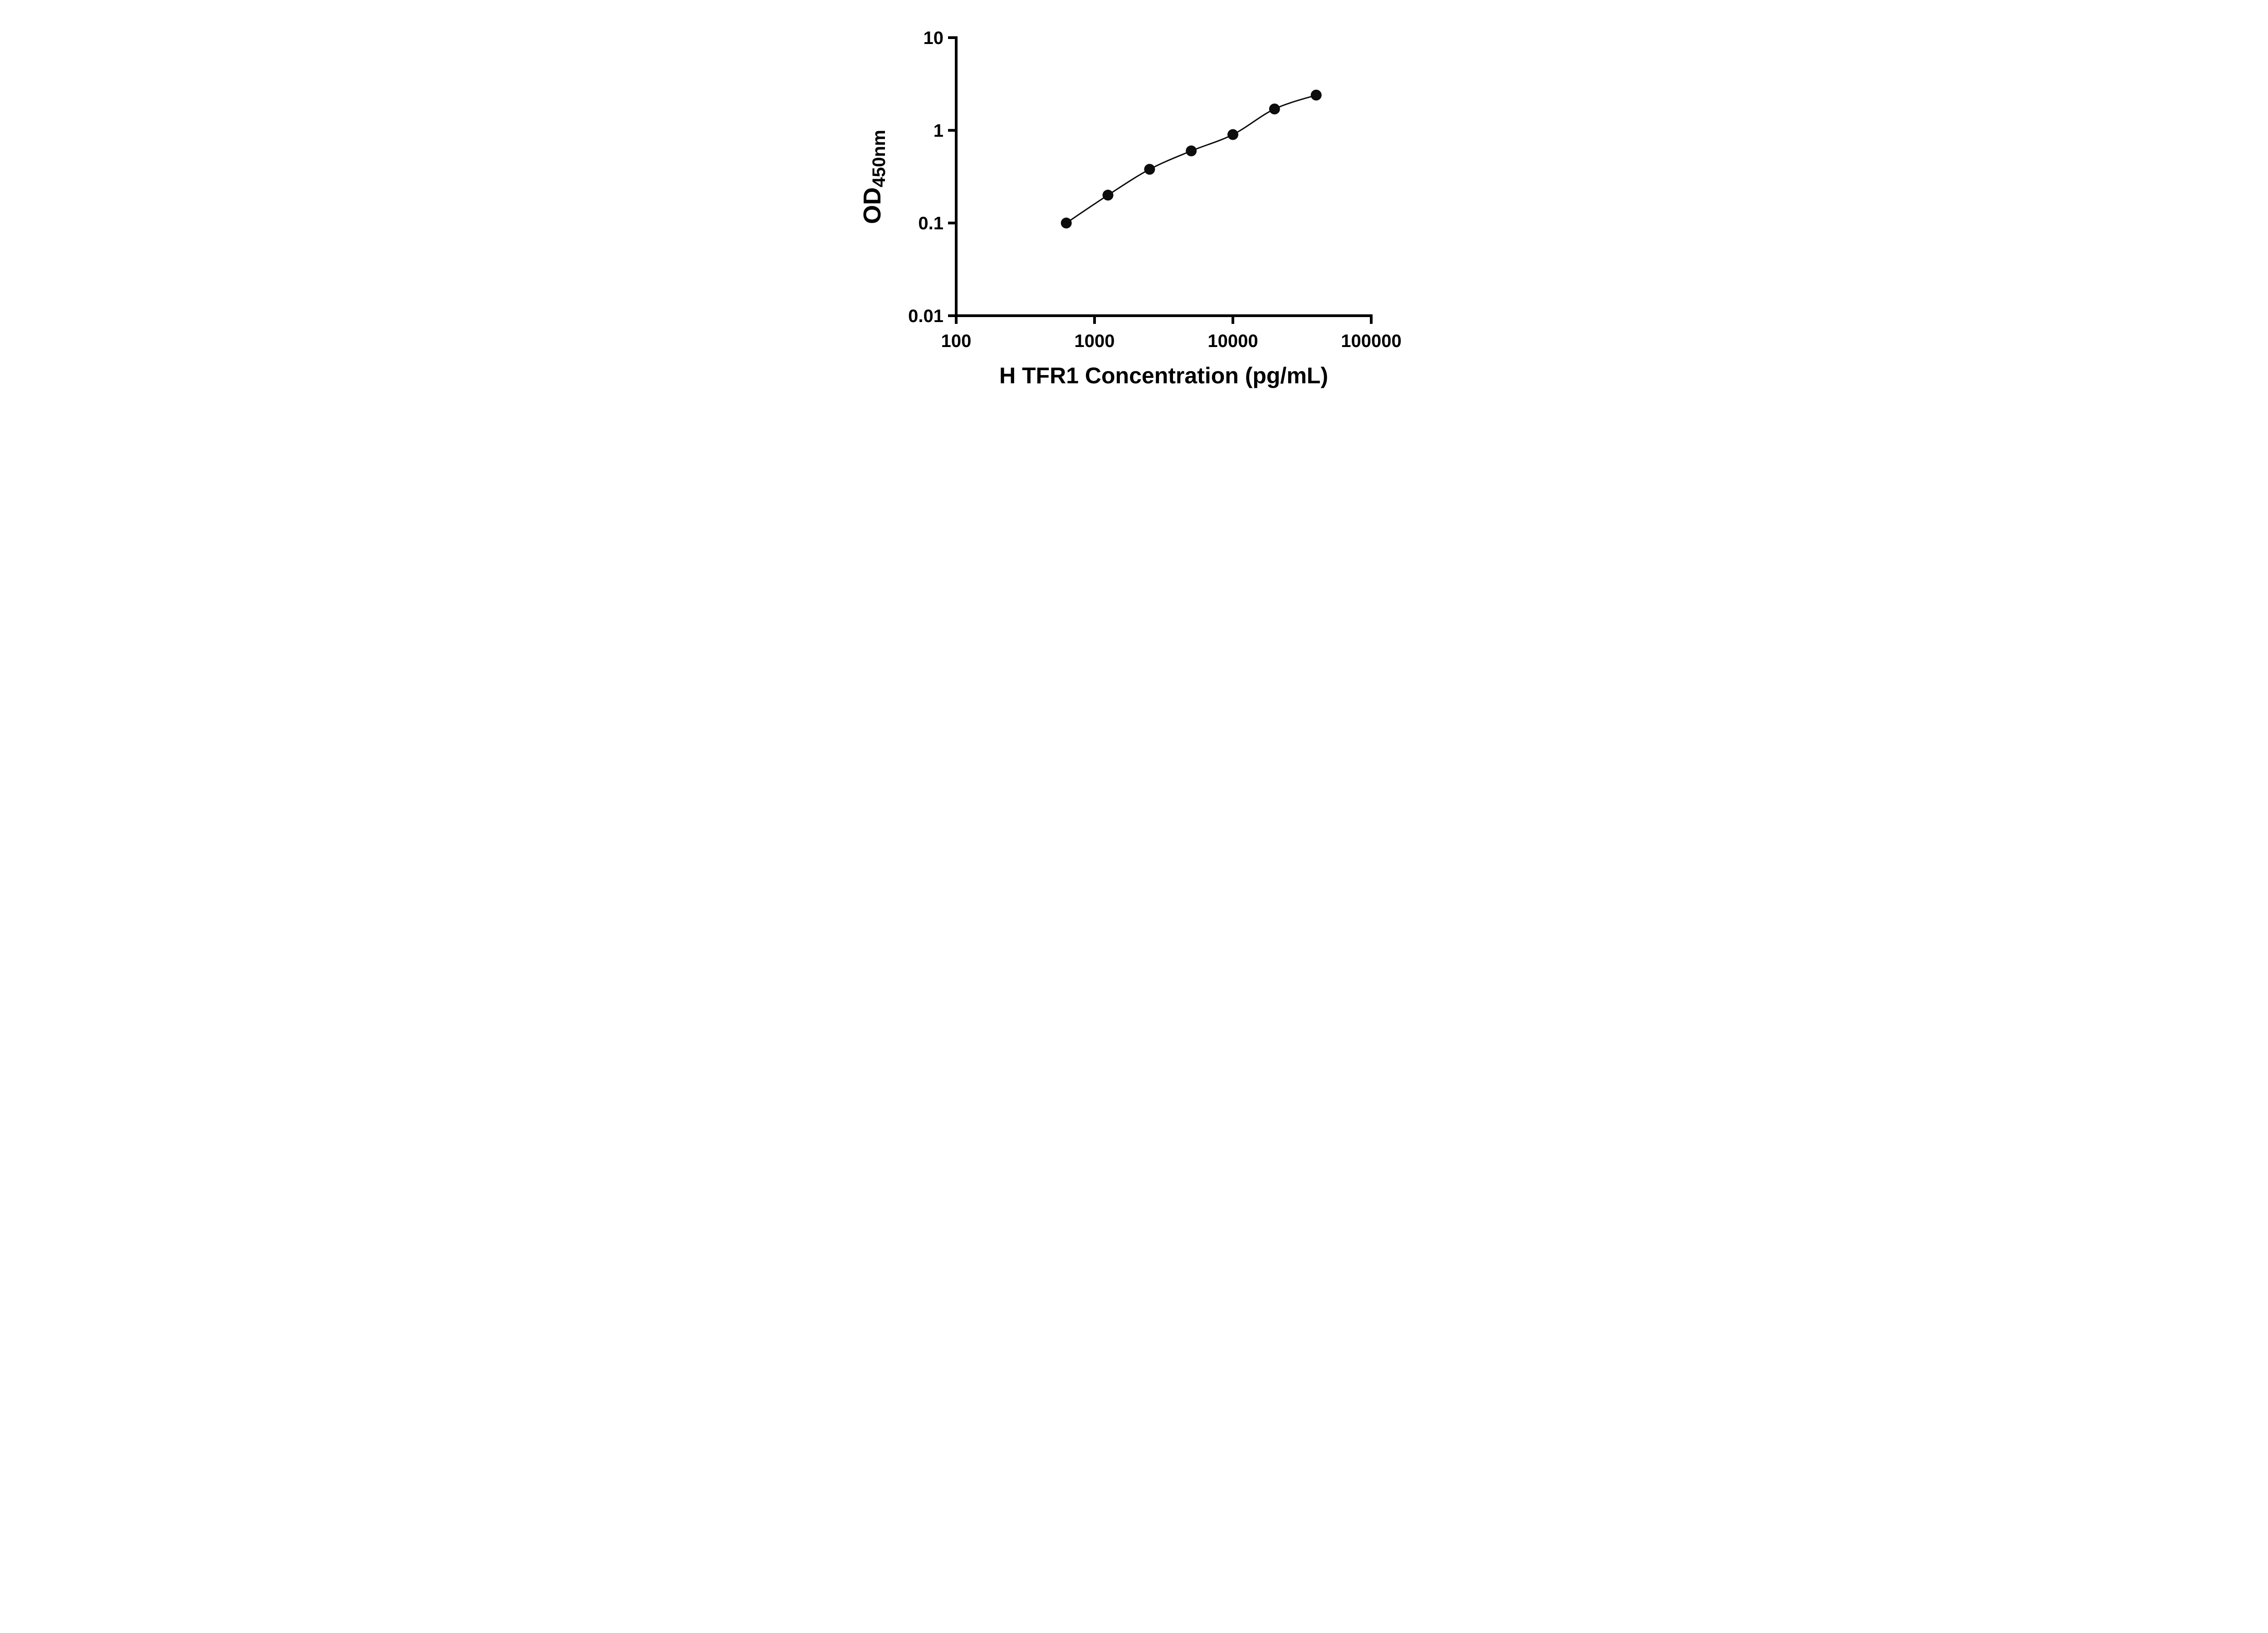 The image size is (2268, 1633). I want to click on y-axis-title-main: OD, so click(873, 205).